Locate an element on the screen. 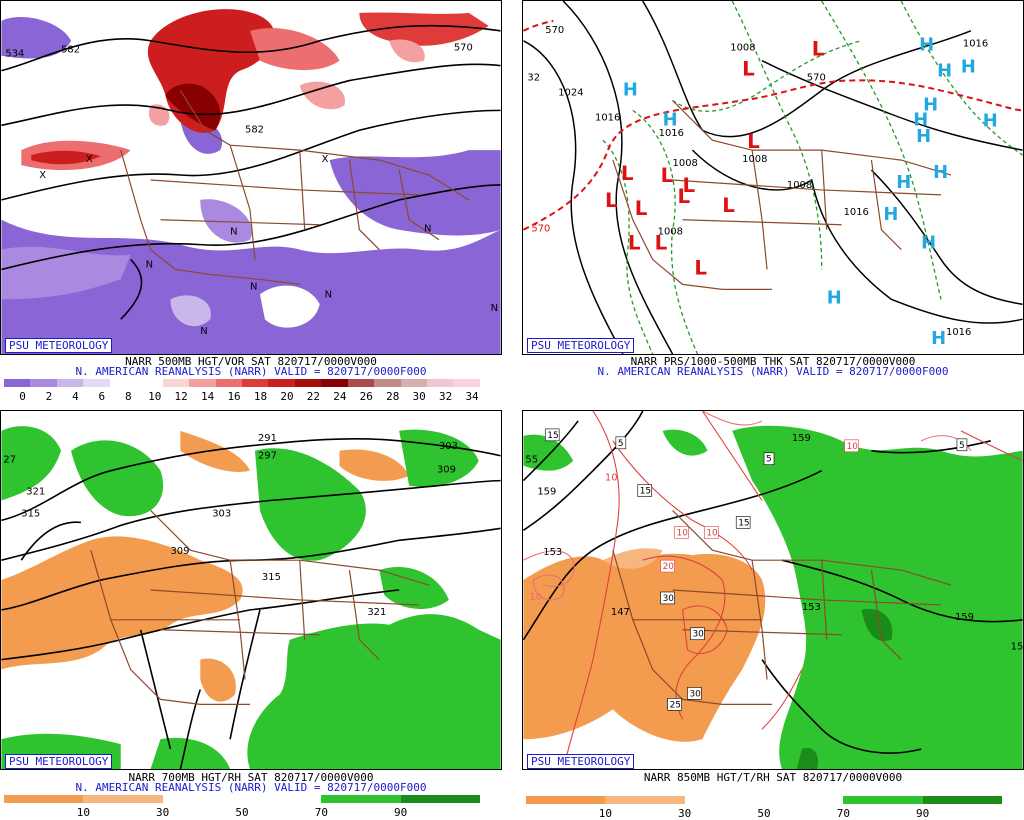 The image size is (1024, 820). contour-label: 15 is located at coordinates (1017, 647).